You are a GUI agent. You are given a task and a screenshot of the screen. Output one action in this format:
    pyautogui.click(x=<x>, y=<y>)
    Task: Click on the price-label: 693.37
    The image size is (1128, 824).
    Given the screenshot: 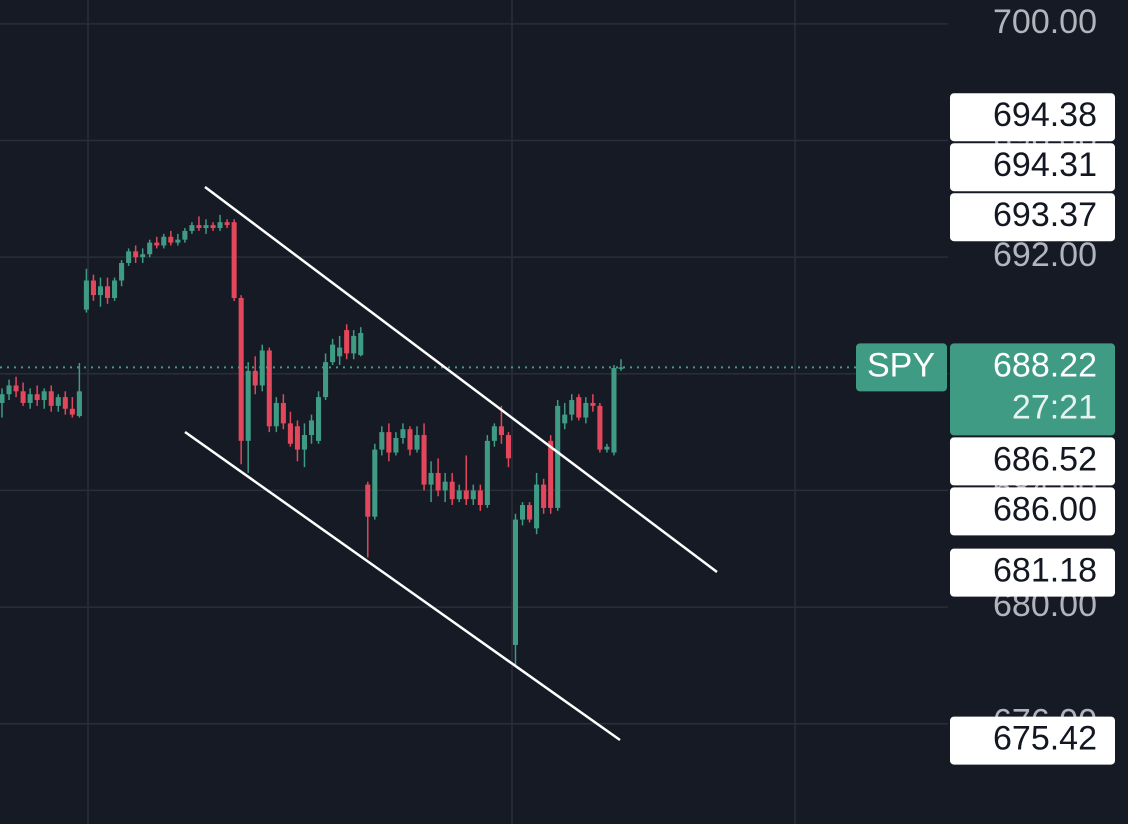 What is the action you would take?
    pyautogui.click(x=1045, y=215)
    